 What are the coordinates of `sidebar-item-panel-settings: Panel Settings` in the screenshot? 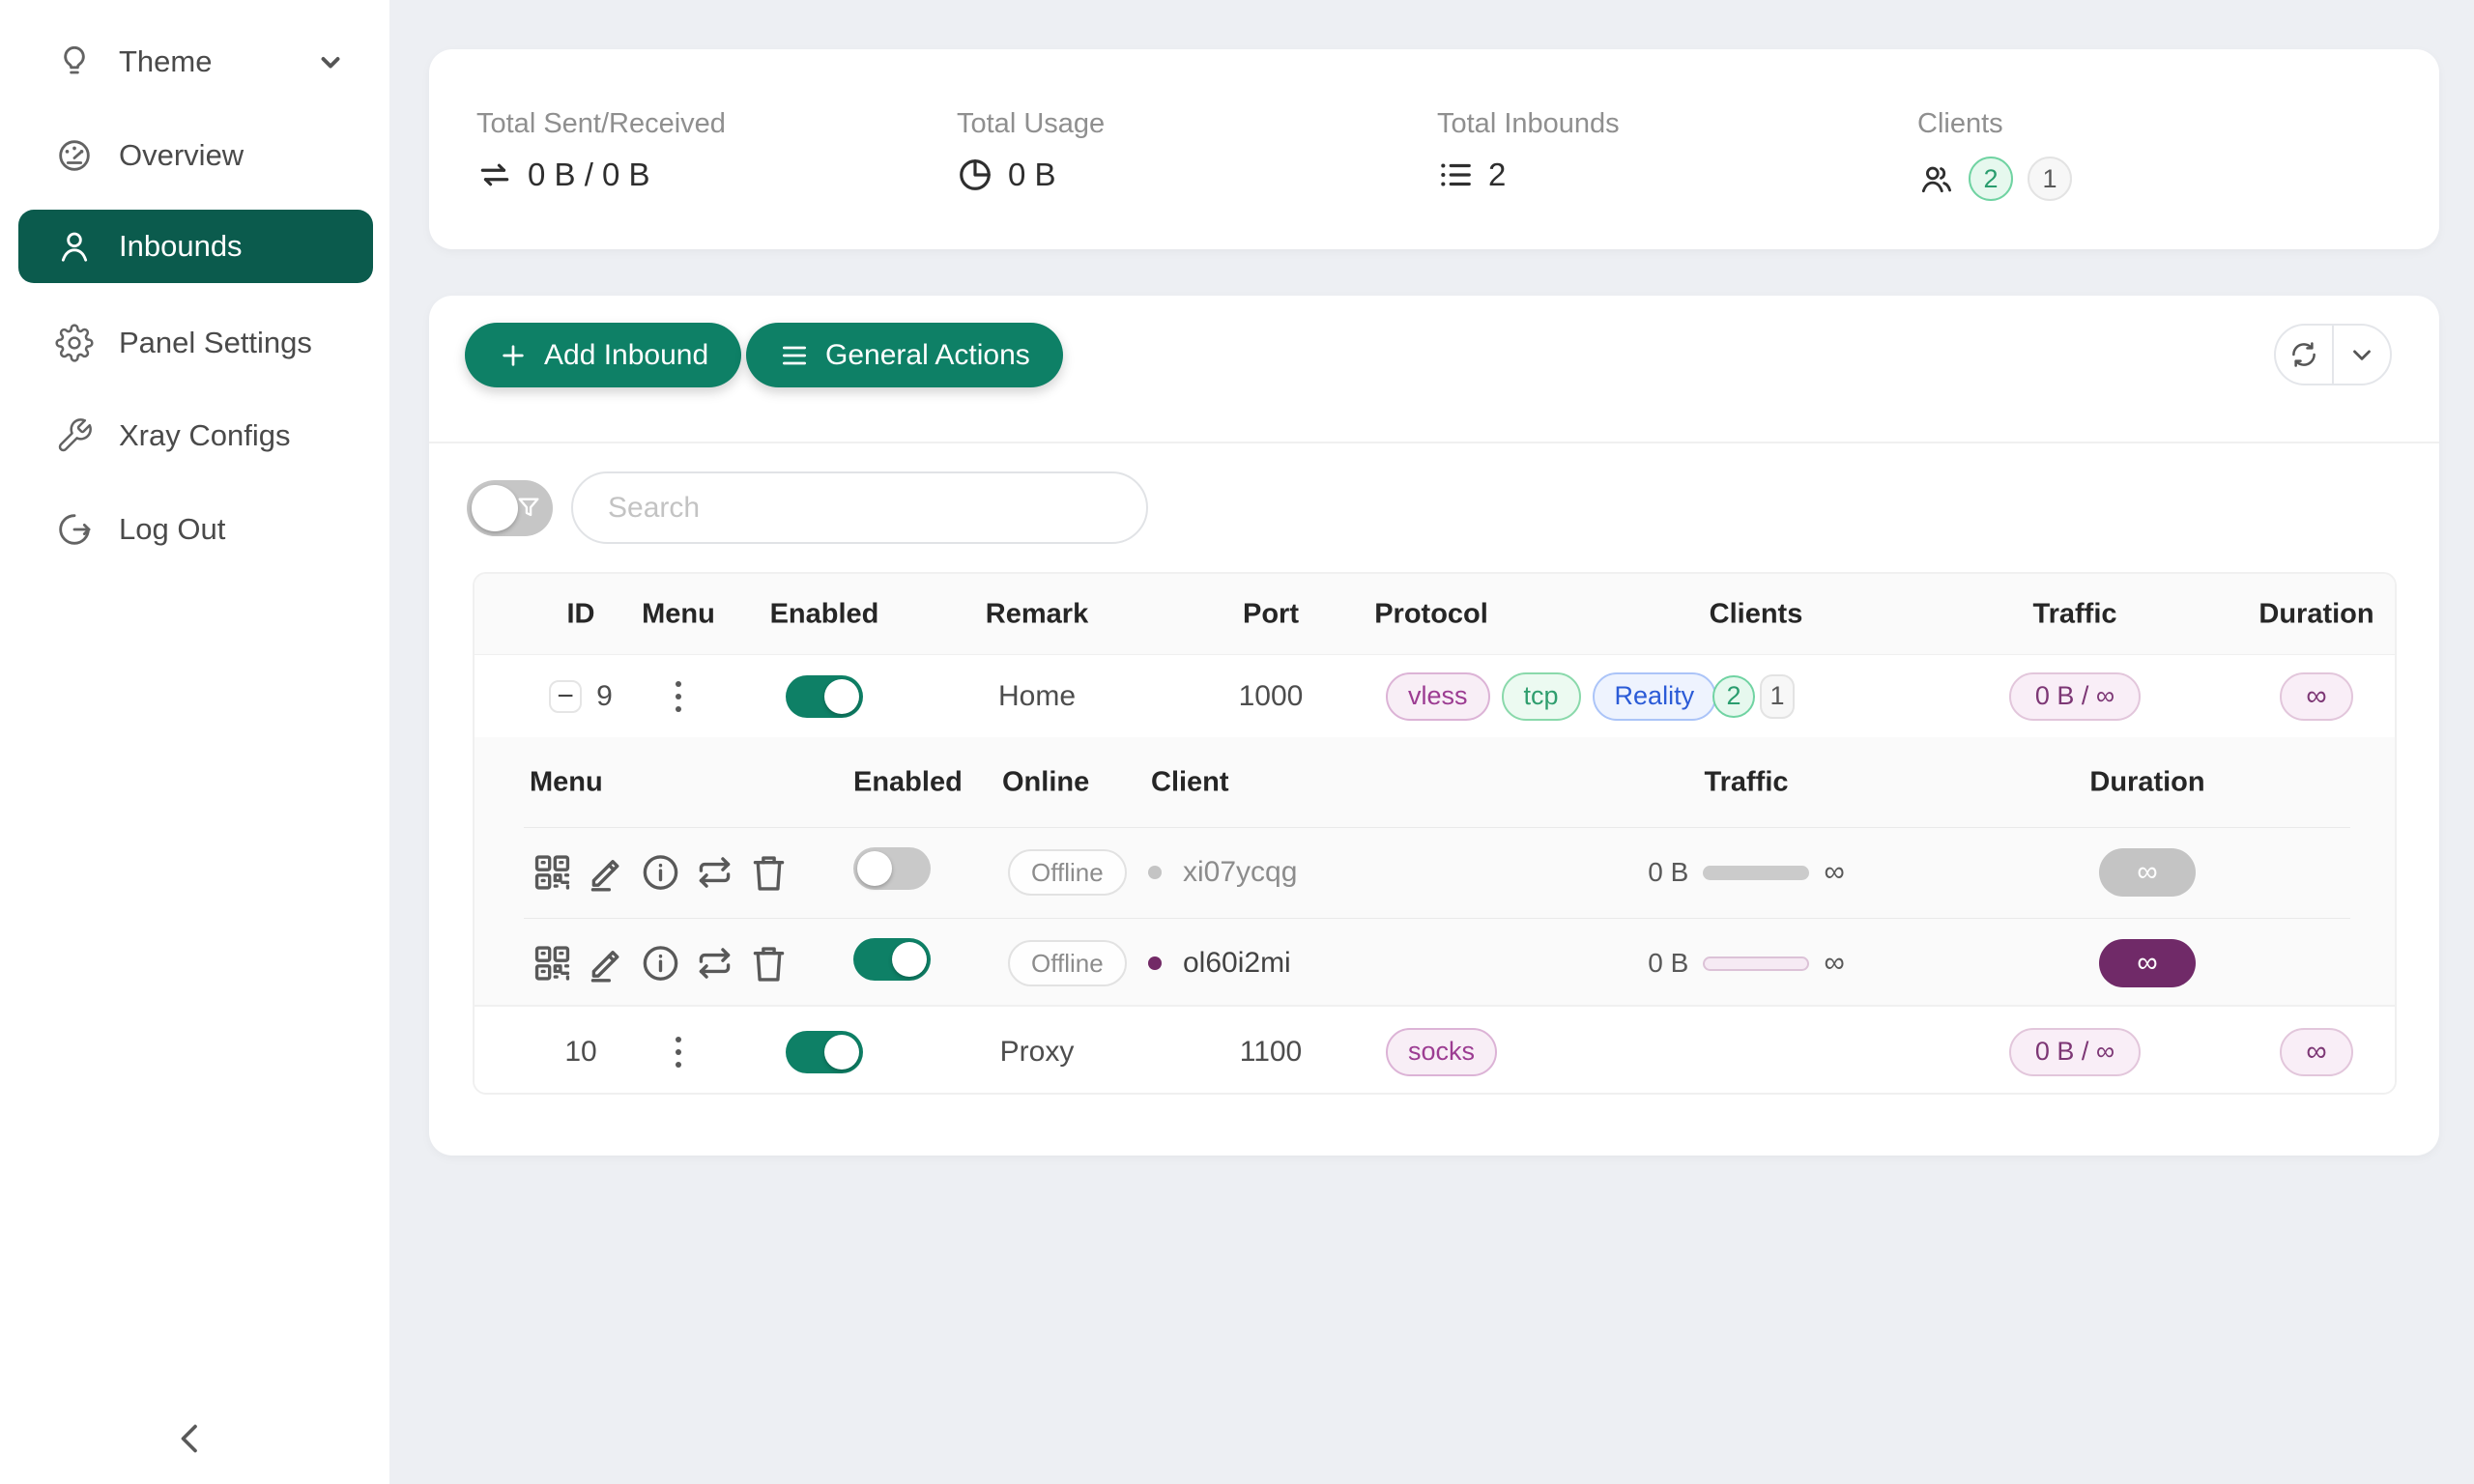 It's located at (195, 343).